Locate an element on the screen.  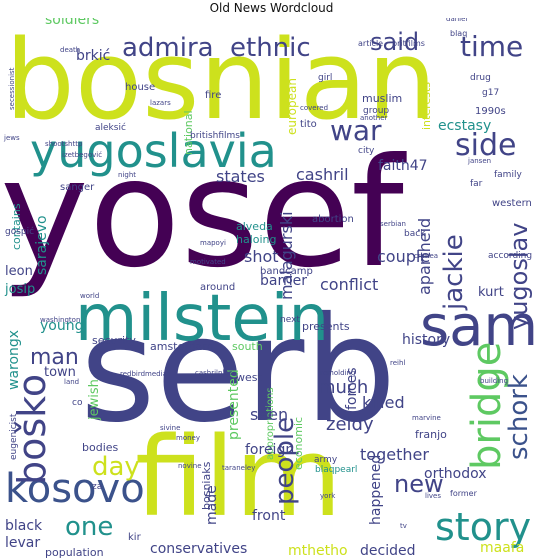
word-house: house is located at coordinates (140, 87).